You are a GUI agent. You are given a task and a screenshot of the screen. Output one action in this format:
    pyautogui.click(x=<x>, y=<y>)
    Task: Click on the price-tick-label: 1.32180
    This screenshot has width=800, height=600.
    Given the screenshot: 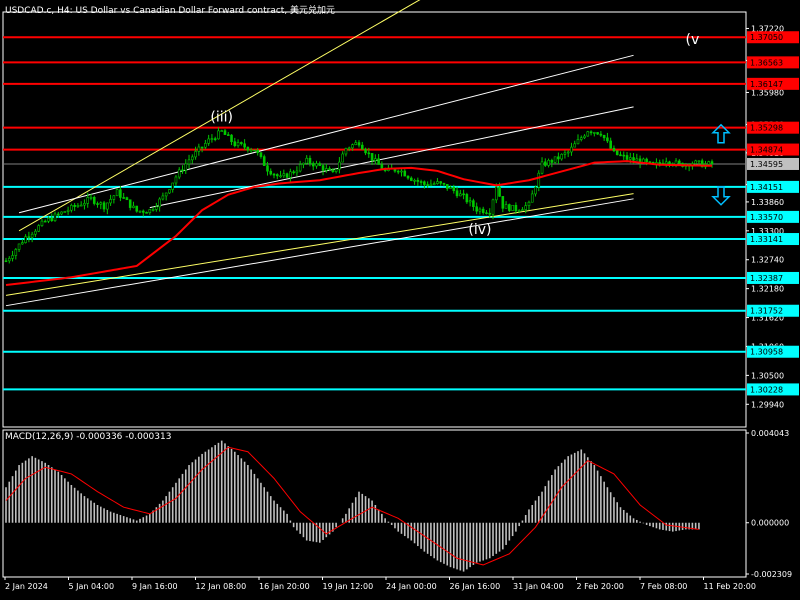 What is the action you would take?
    pyautogui.click(x=767, y=289)
    